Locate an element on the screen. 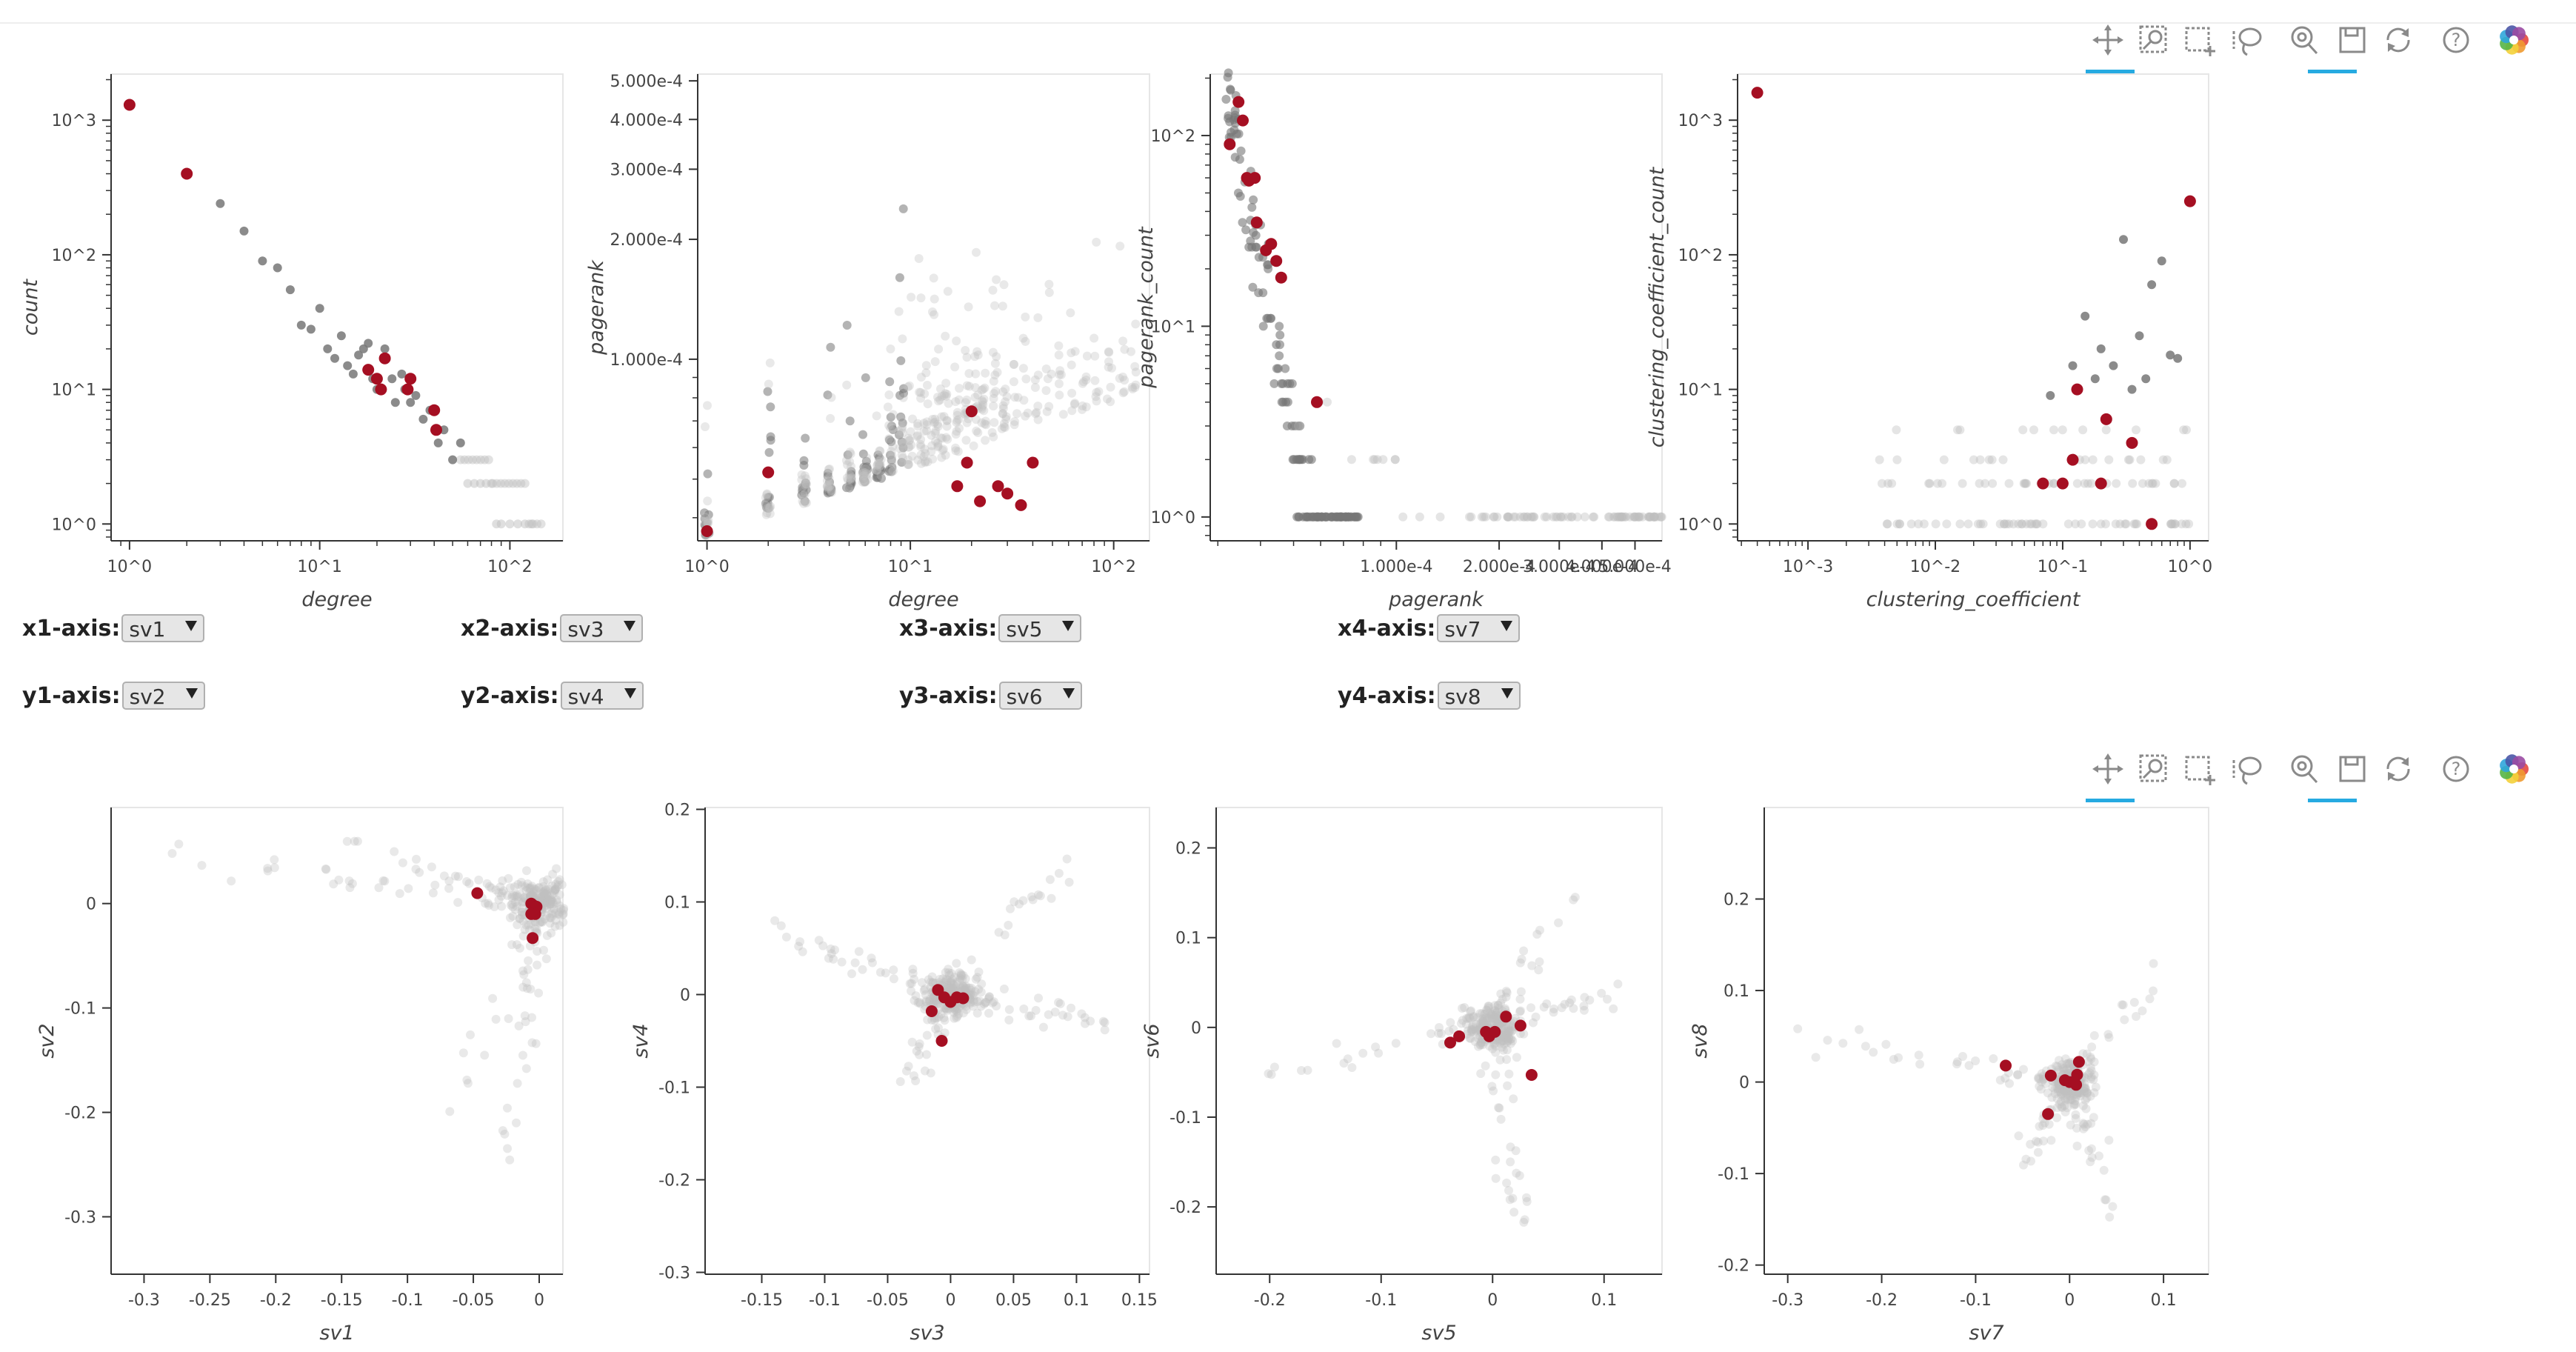 The image size is (2576, 1352). y-axis-title: sv4 is located at coordinates (641, 1040).